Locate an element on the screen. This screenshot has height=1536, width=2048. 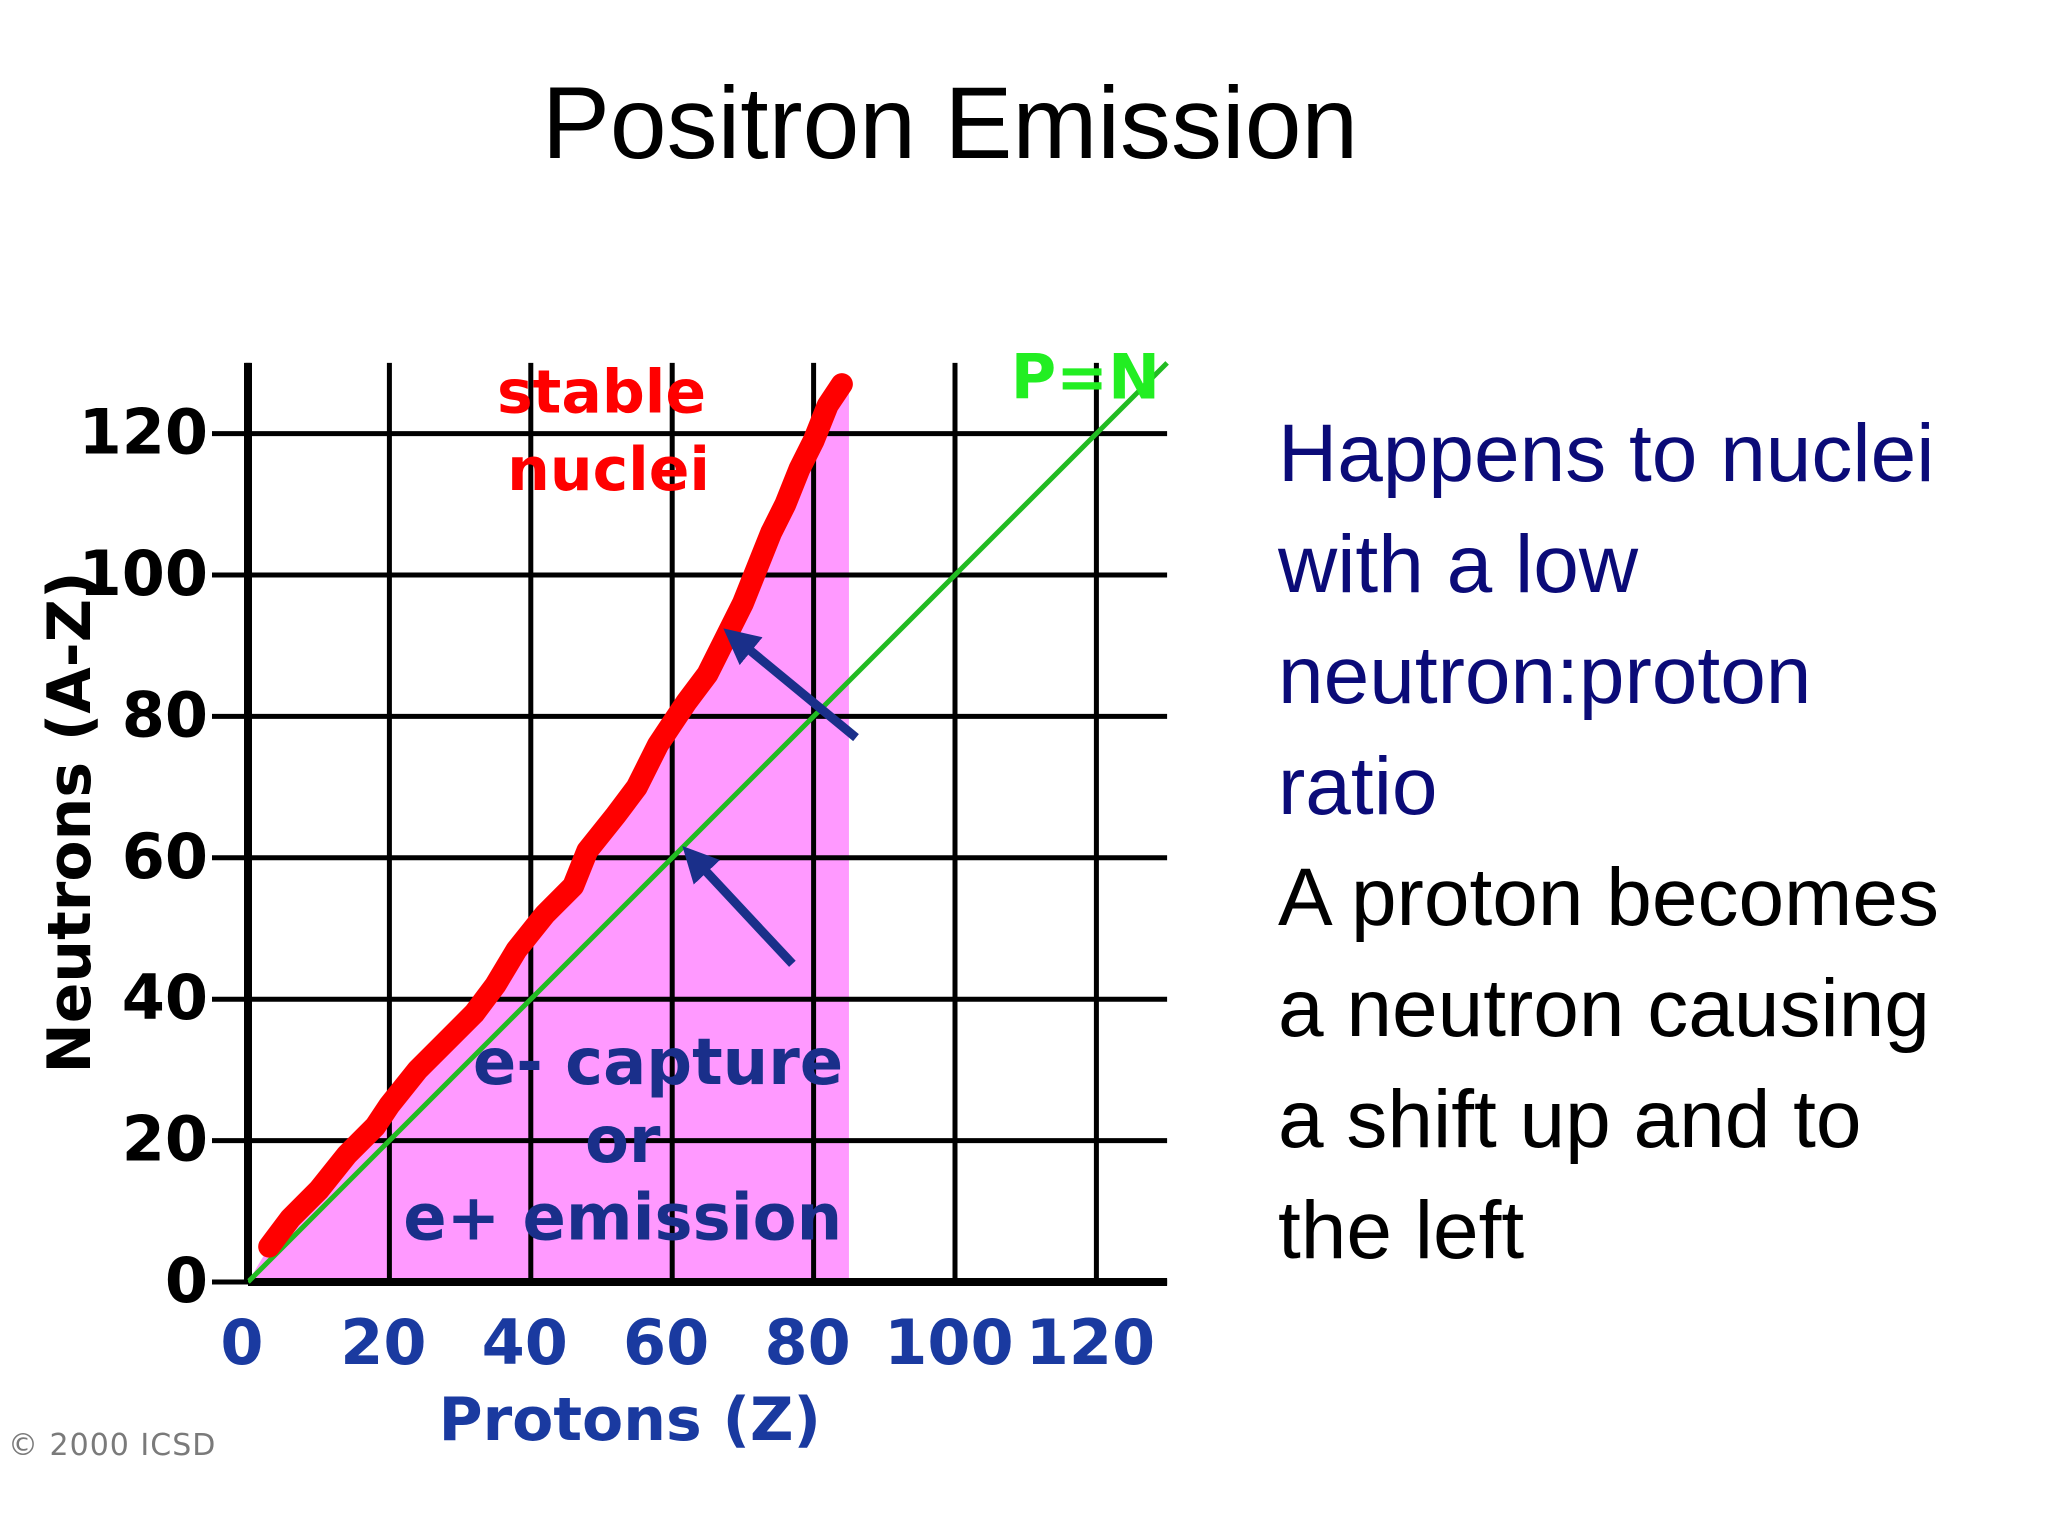
y-axis-title: Neutrons (A-Z) is located at coordinates (70, 822).